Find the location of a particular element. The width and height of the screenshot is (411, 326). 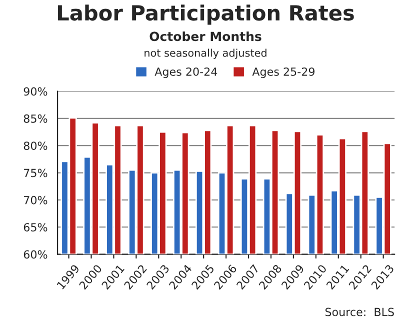

y-tick-label: 60% is located at coordinates (36, 254).